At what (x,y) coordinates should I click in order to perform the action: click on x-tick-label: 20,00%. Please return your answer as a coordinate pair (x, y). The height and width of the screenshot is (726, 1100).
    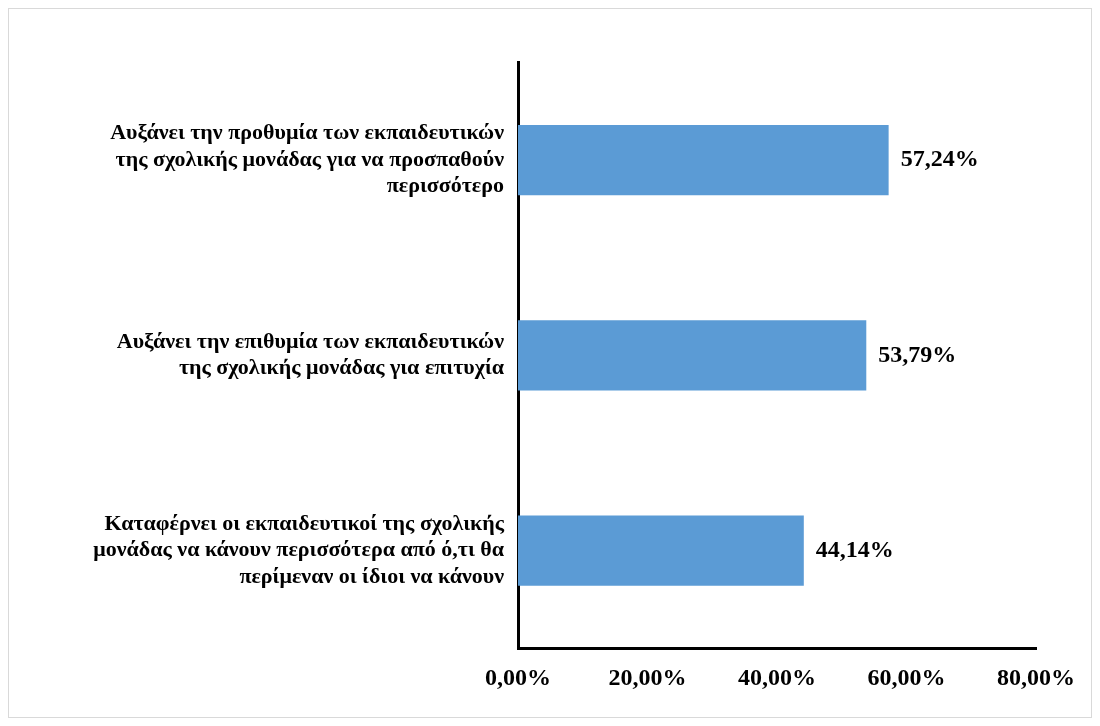
    Looking at the image, I should click on (647, 676).